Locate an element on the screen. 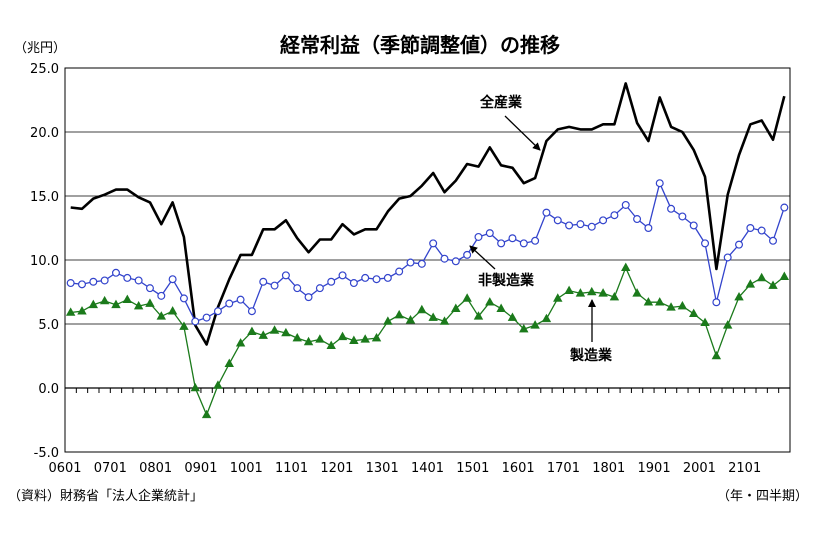  x-tick-label: 1101 is located at coordinates (291, 468).